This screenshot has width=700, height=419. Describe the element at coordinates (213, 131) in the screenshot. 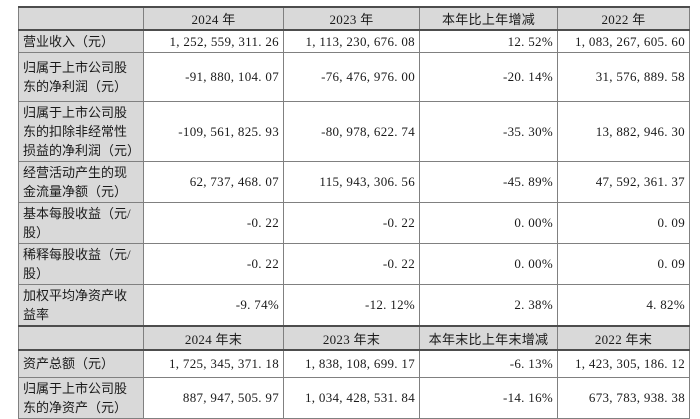

I see `cell-2024: -109, 561, 825. 93` at that location.